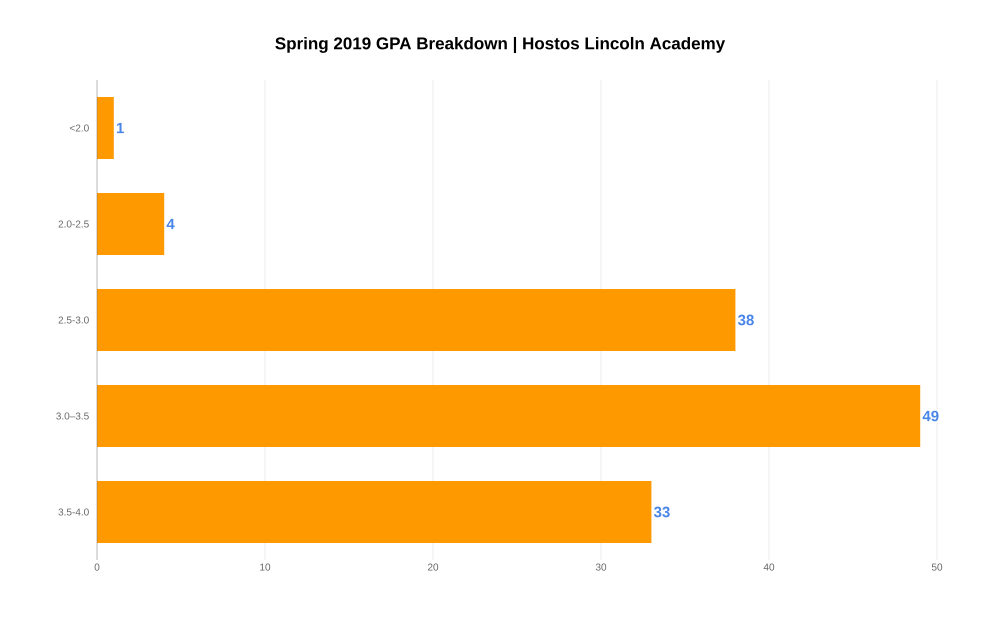 Image resolution: width=1000 pixels, height=618 pixels. Describe the element at coordinates (265, 567) in the screenshot. I see `x-tick-label: 10` at that location.